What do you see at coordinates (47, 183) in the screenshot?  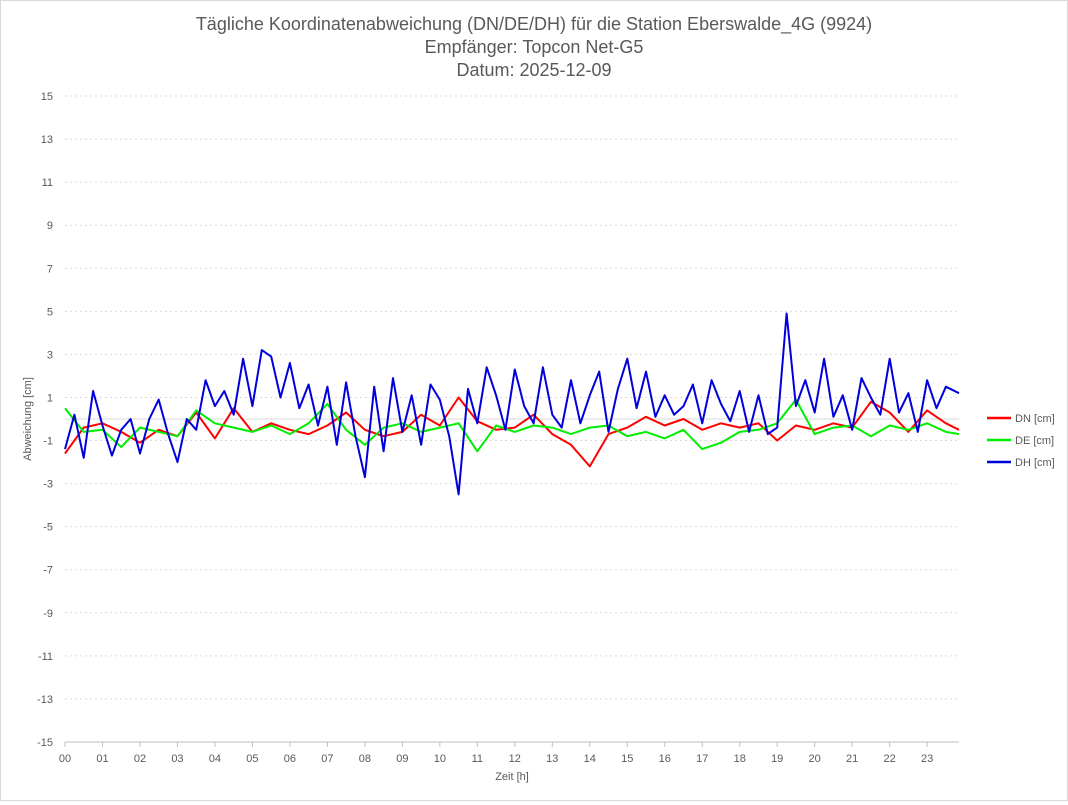 I see `y-tick-label: 11` at bounding box center [47, 183].